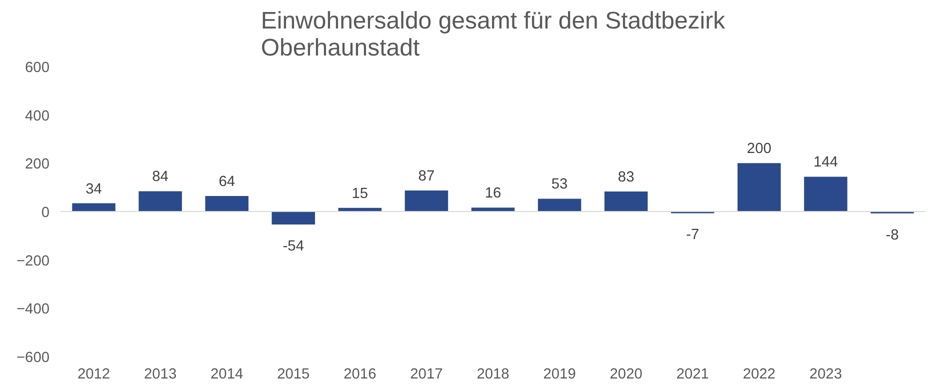  I want to click on x-tick-label: 2012, so click(93, 374).